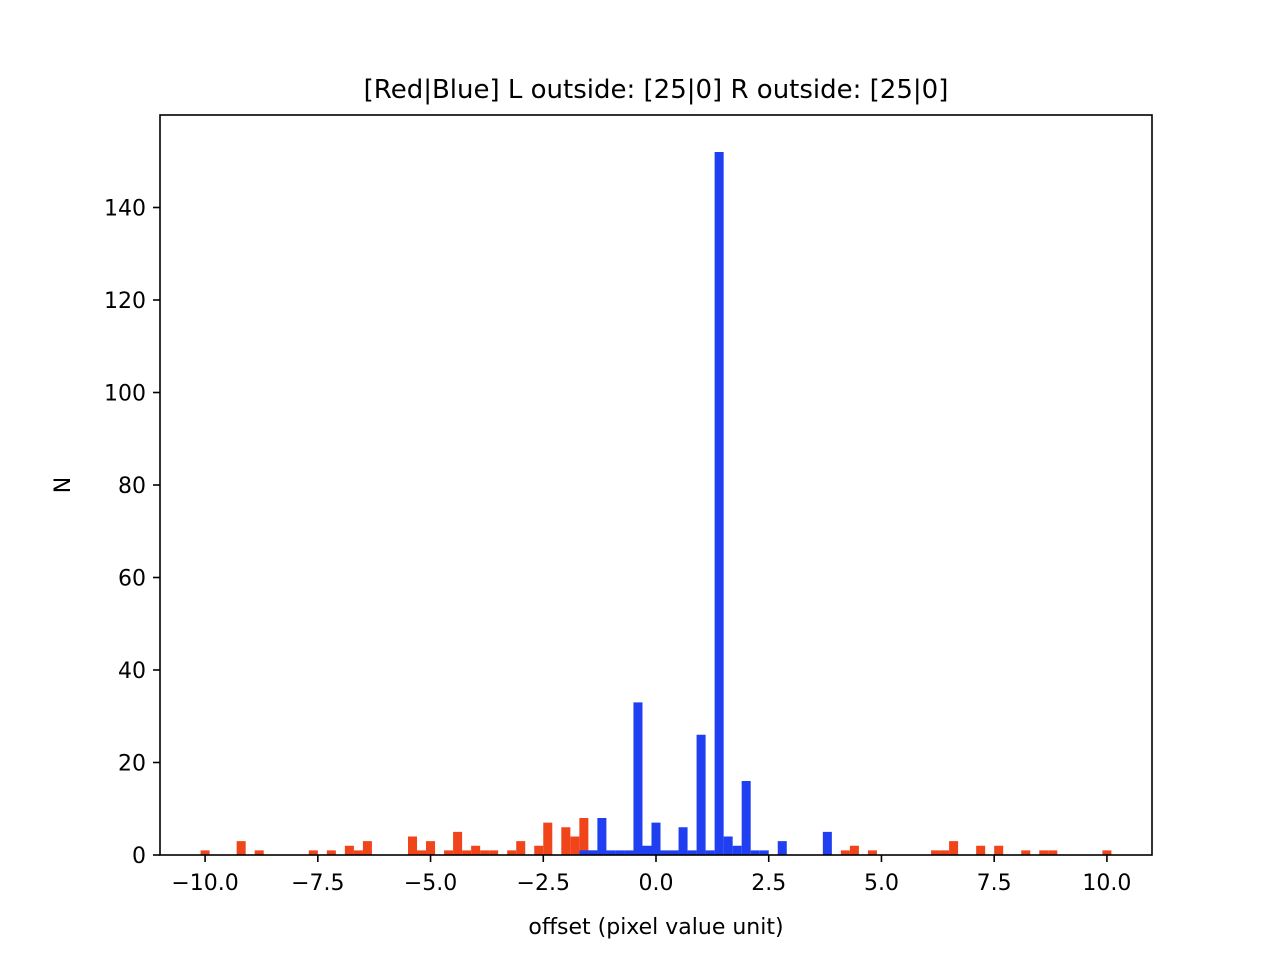 Image resolution: width=1280 pixels, height=960 pixels. Describe the element at coordinates (63, 485) in the screenshot. I see `y-axis-label: N` at that location.